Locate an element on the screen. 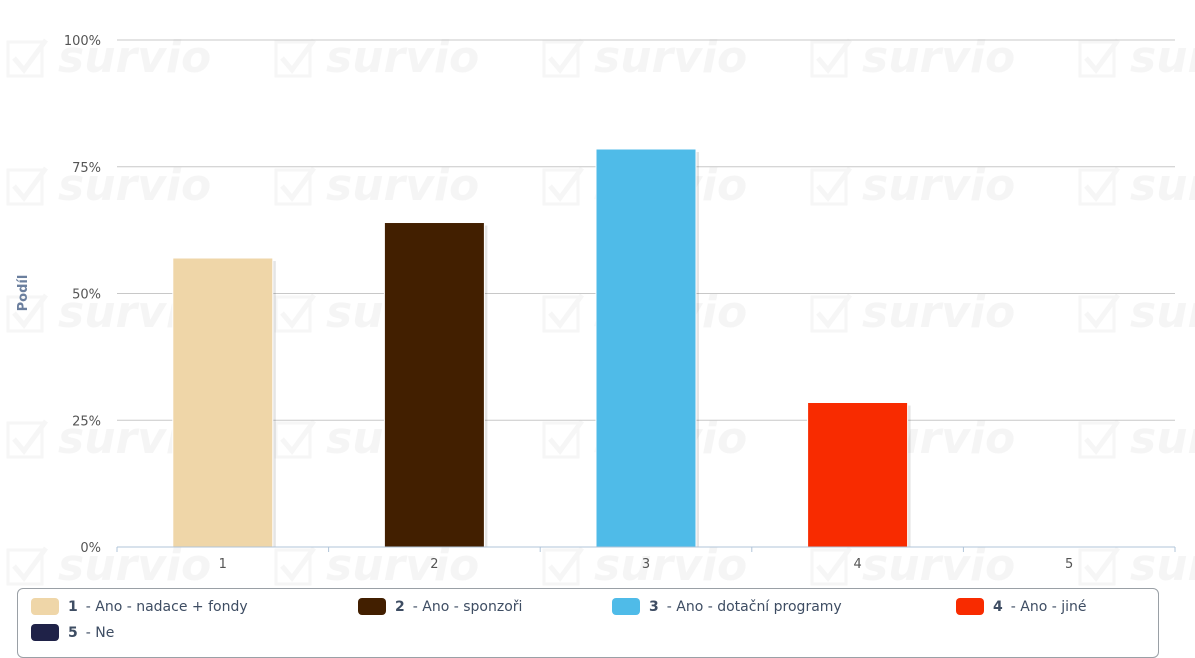 This screenshot has width=1195, height=658. legend-label-2: - Ano - sponzoři is located at coordinates (467, 606).